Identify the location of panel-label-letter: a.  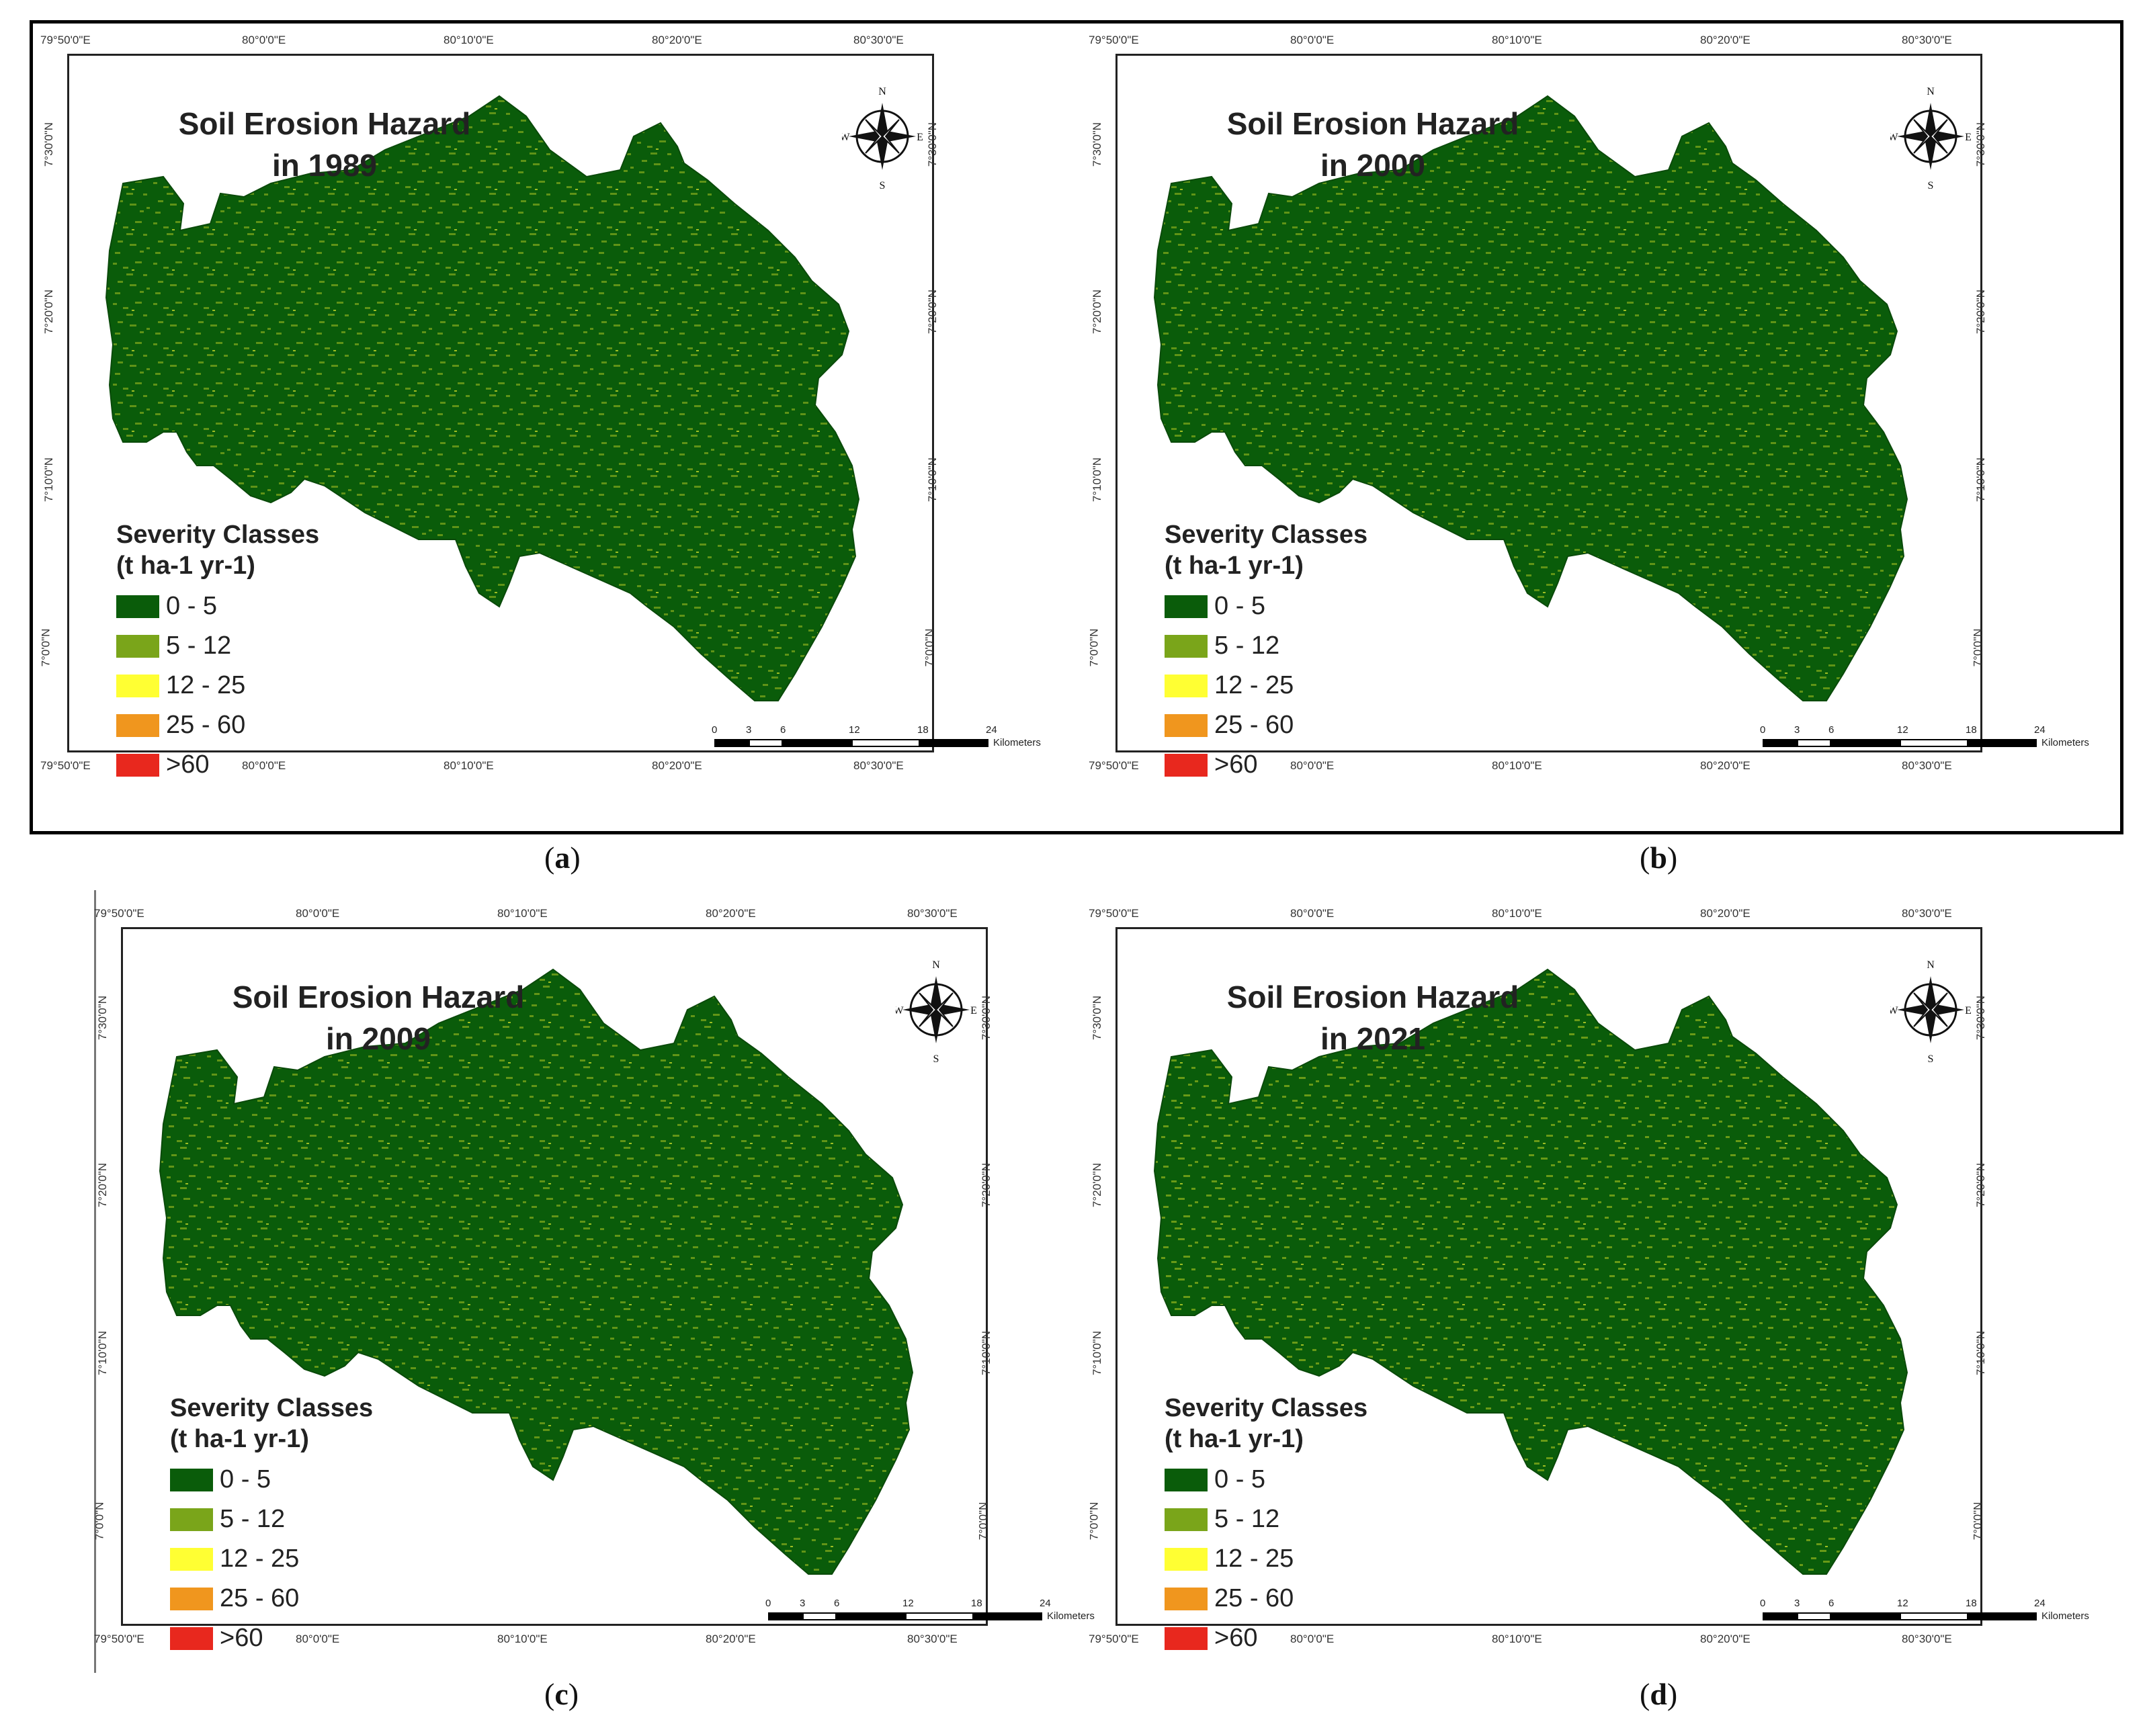
(563, 858).